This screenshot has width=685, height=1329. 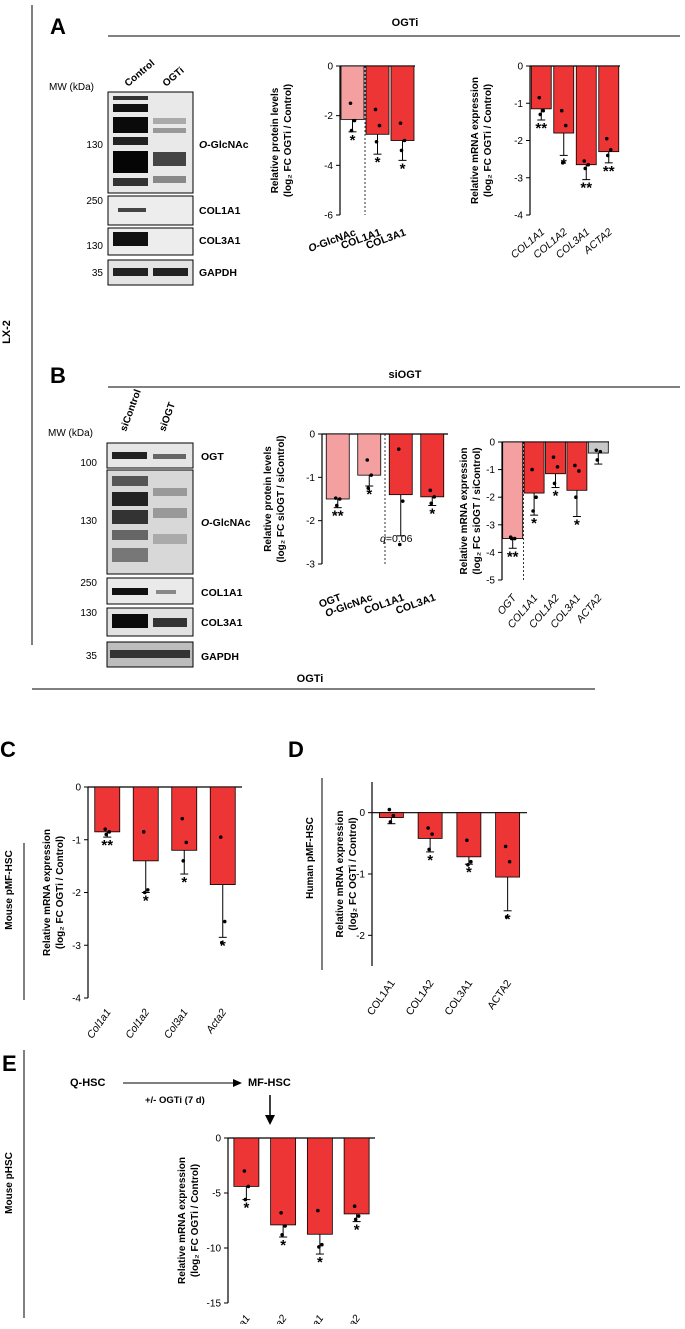 I want to click on y-tick-label: 0, so click(x=218, y=1139).